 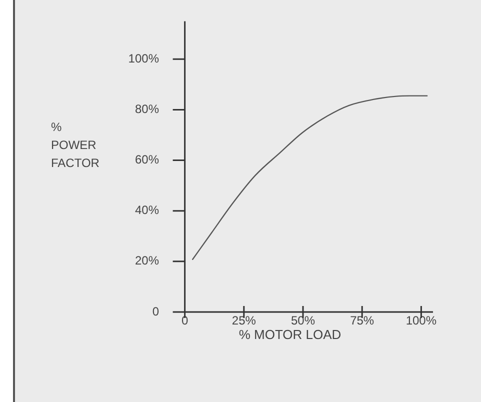 I want to click on x-tick-label: 100%, so click(x=421, y=321).